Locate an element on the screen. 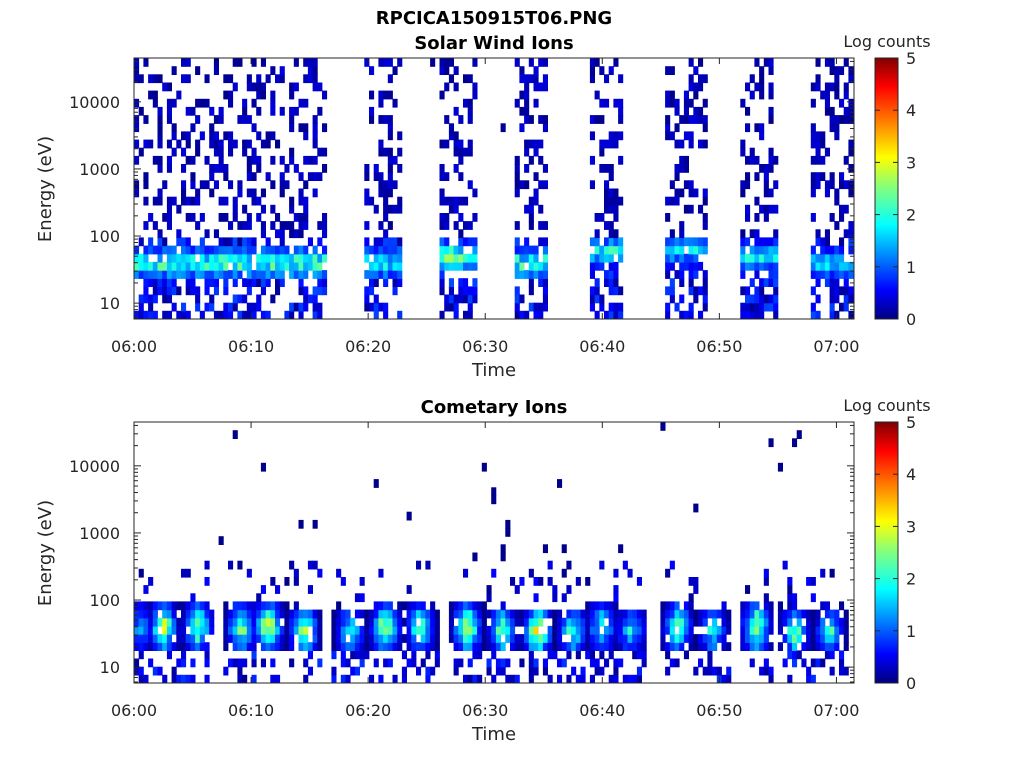 The width and height of the screenshot is (1024, 772). colorbar-tick-label: 2 is located at coordinates (911, 579).